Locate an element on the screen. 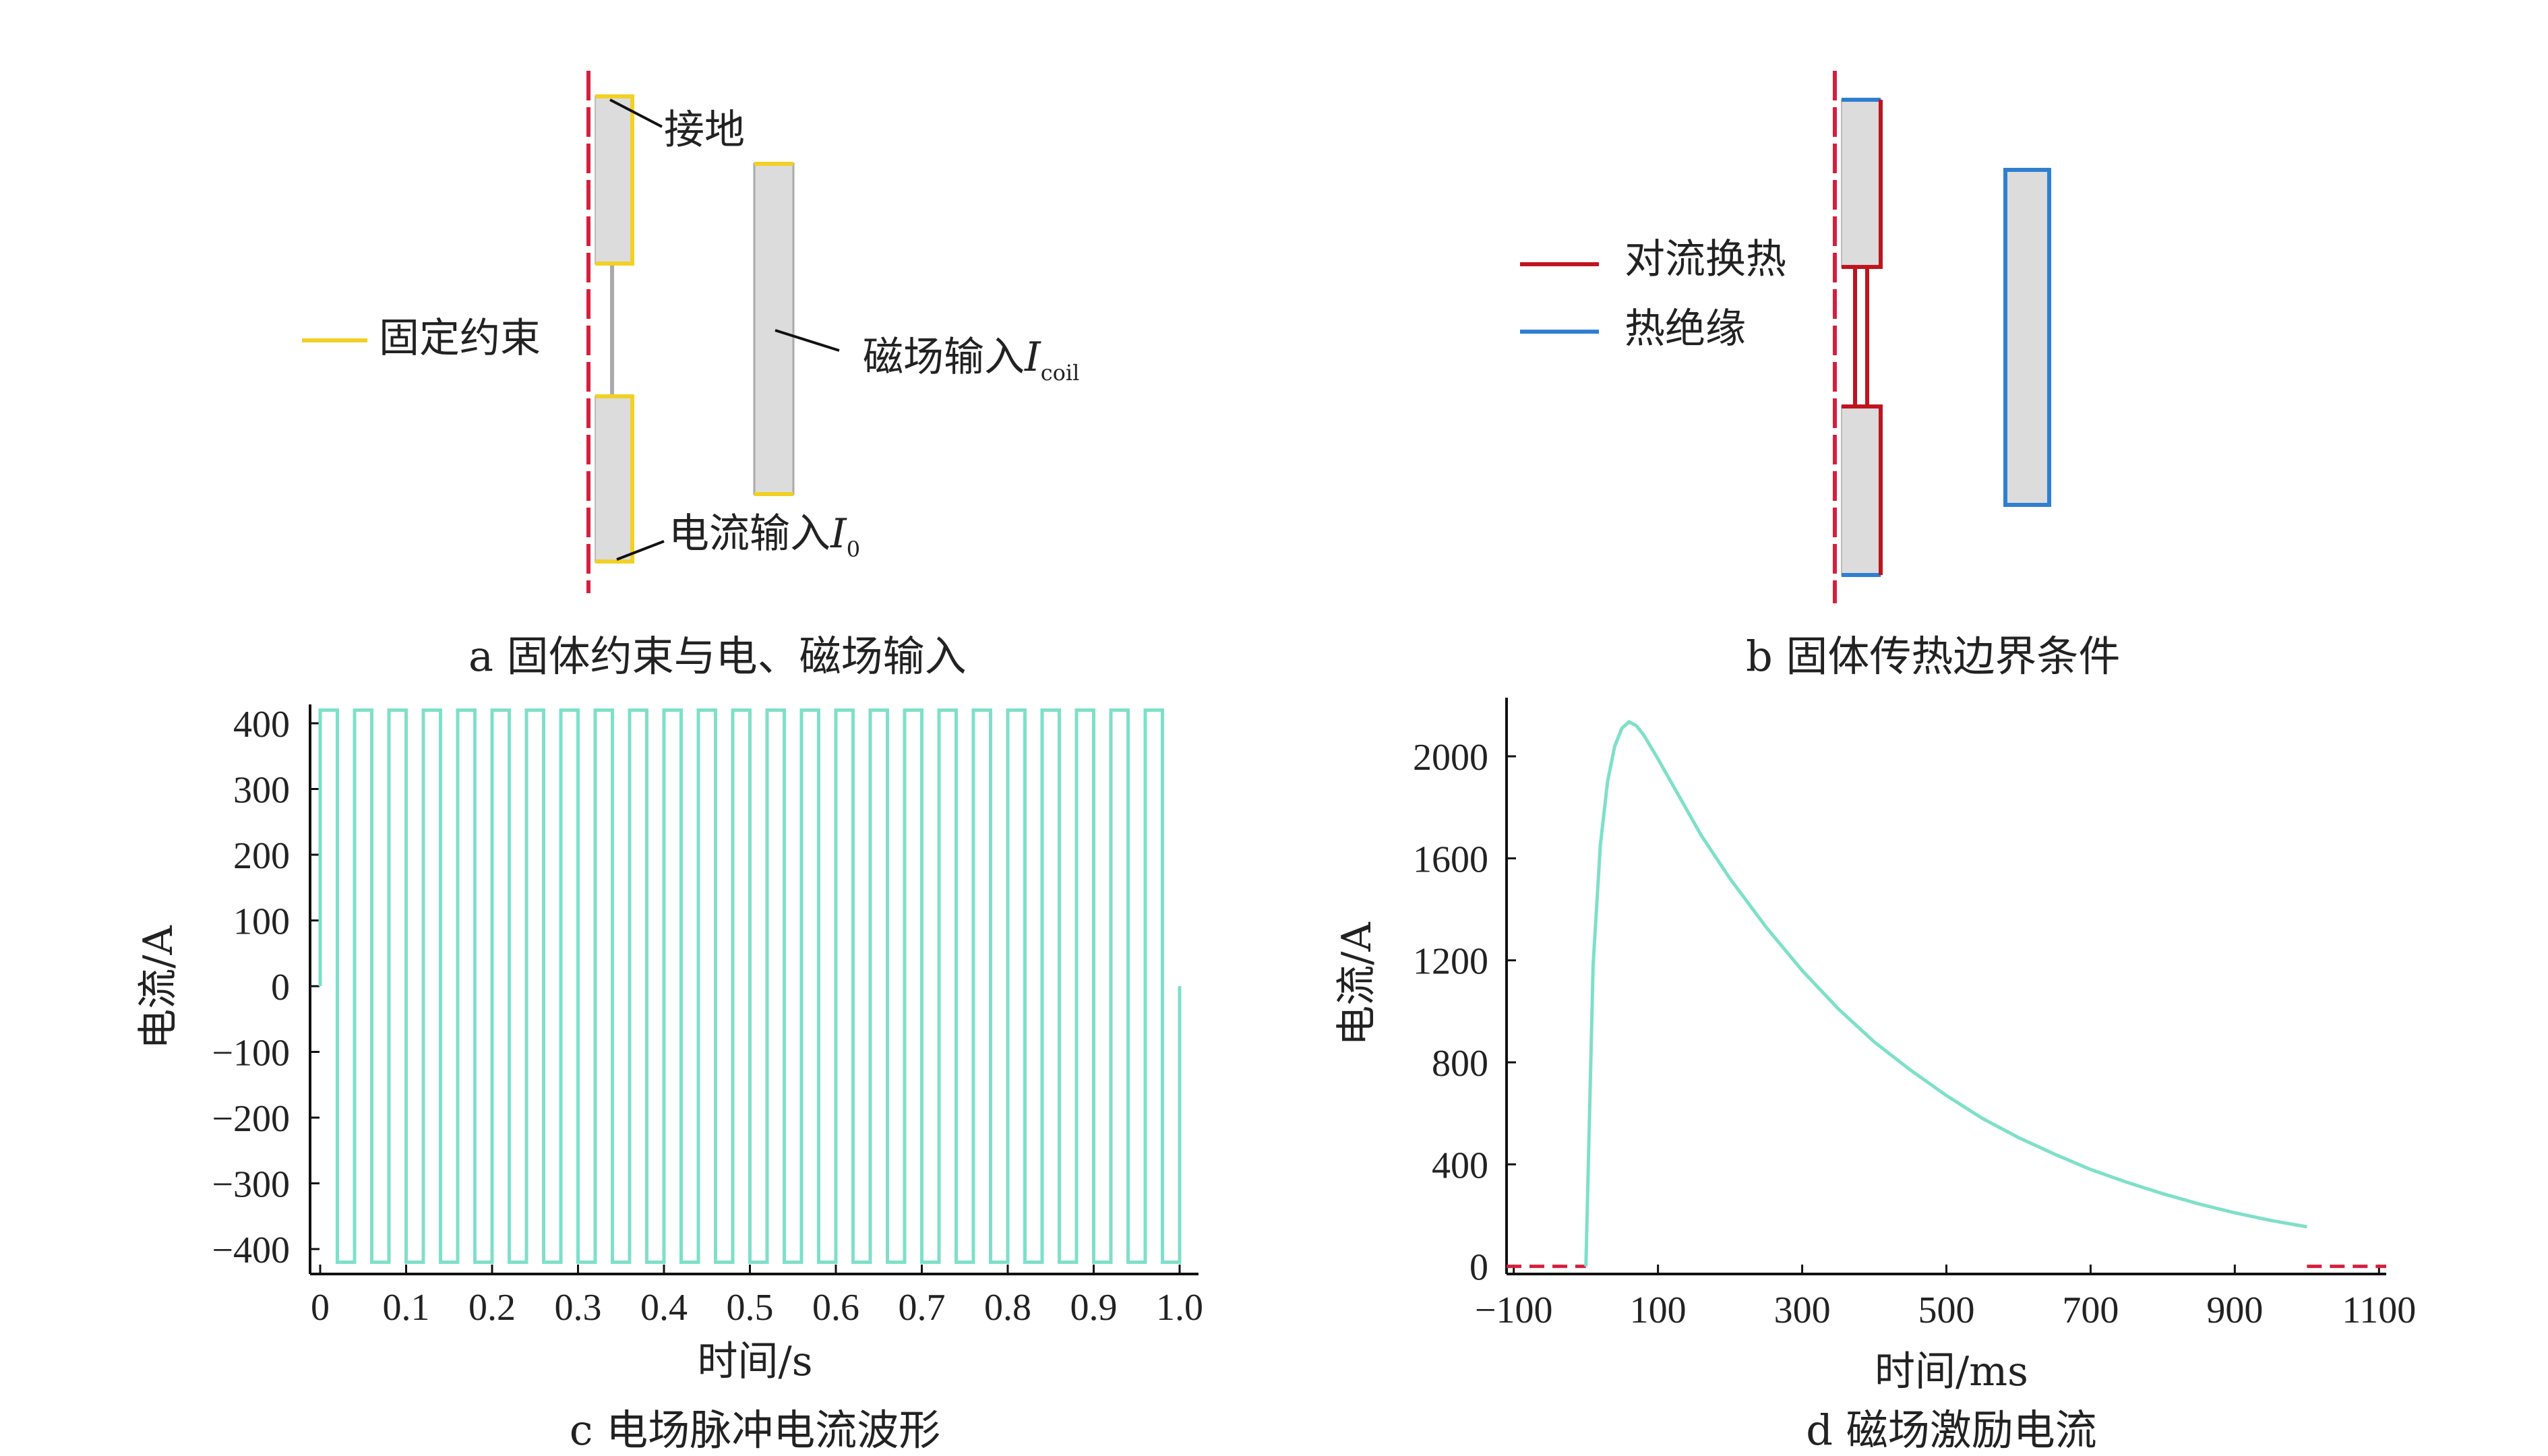 The width and height of the screenshot is (2548, 1456). chart-d-x-tick-label: 500 is located at coordinates (1947, 1310).